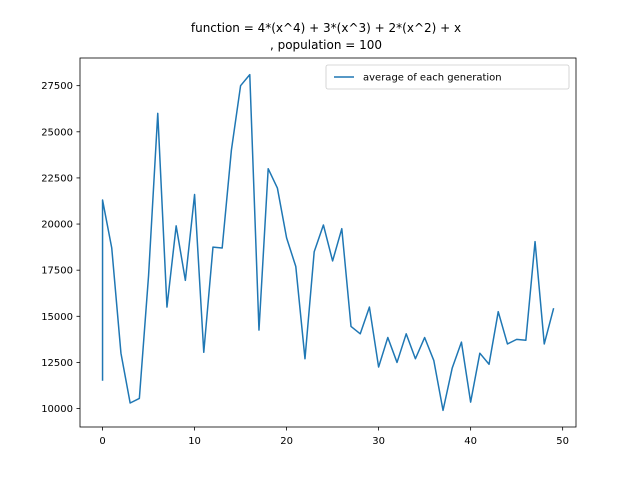  Describe the element at coordinates (286, 441) in the screenshot. I see `x-tick-label: 20` at that location.